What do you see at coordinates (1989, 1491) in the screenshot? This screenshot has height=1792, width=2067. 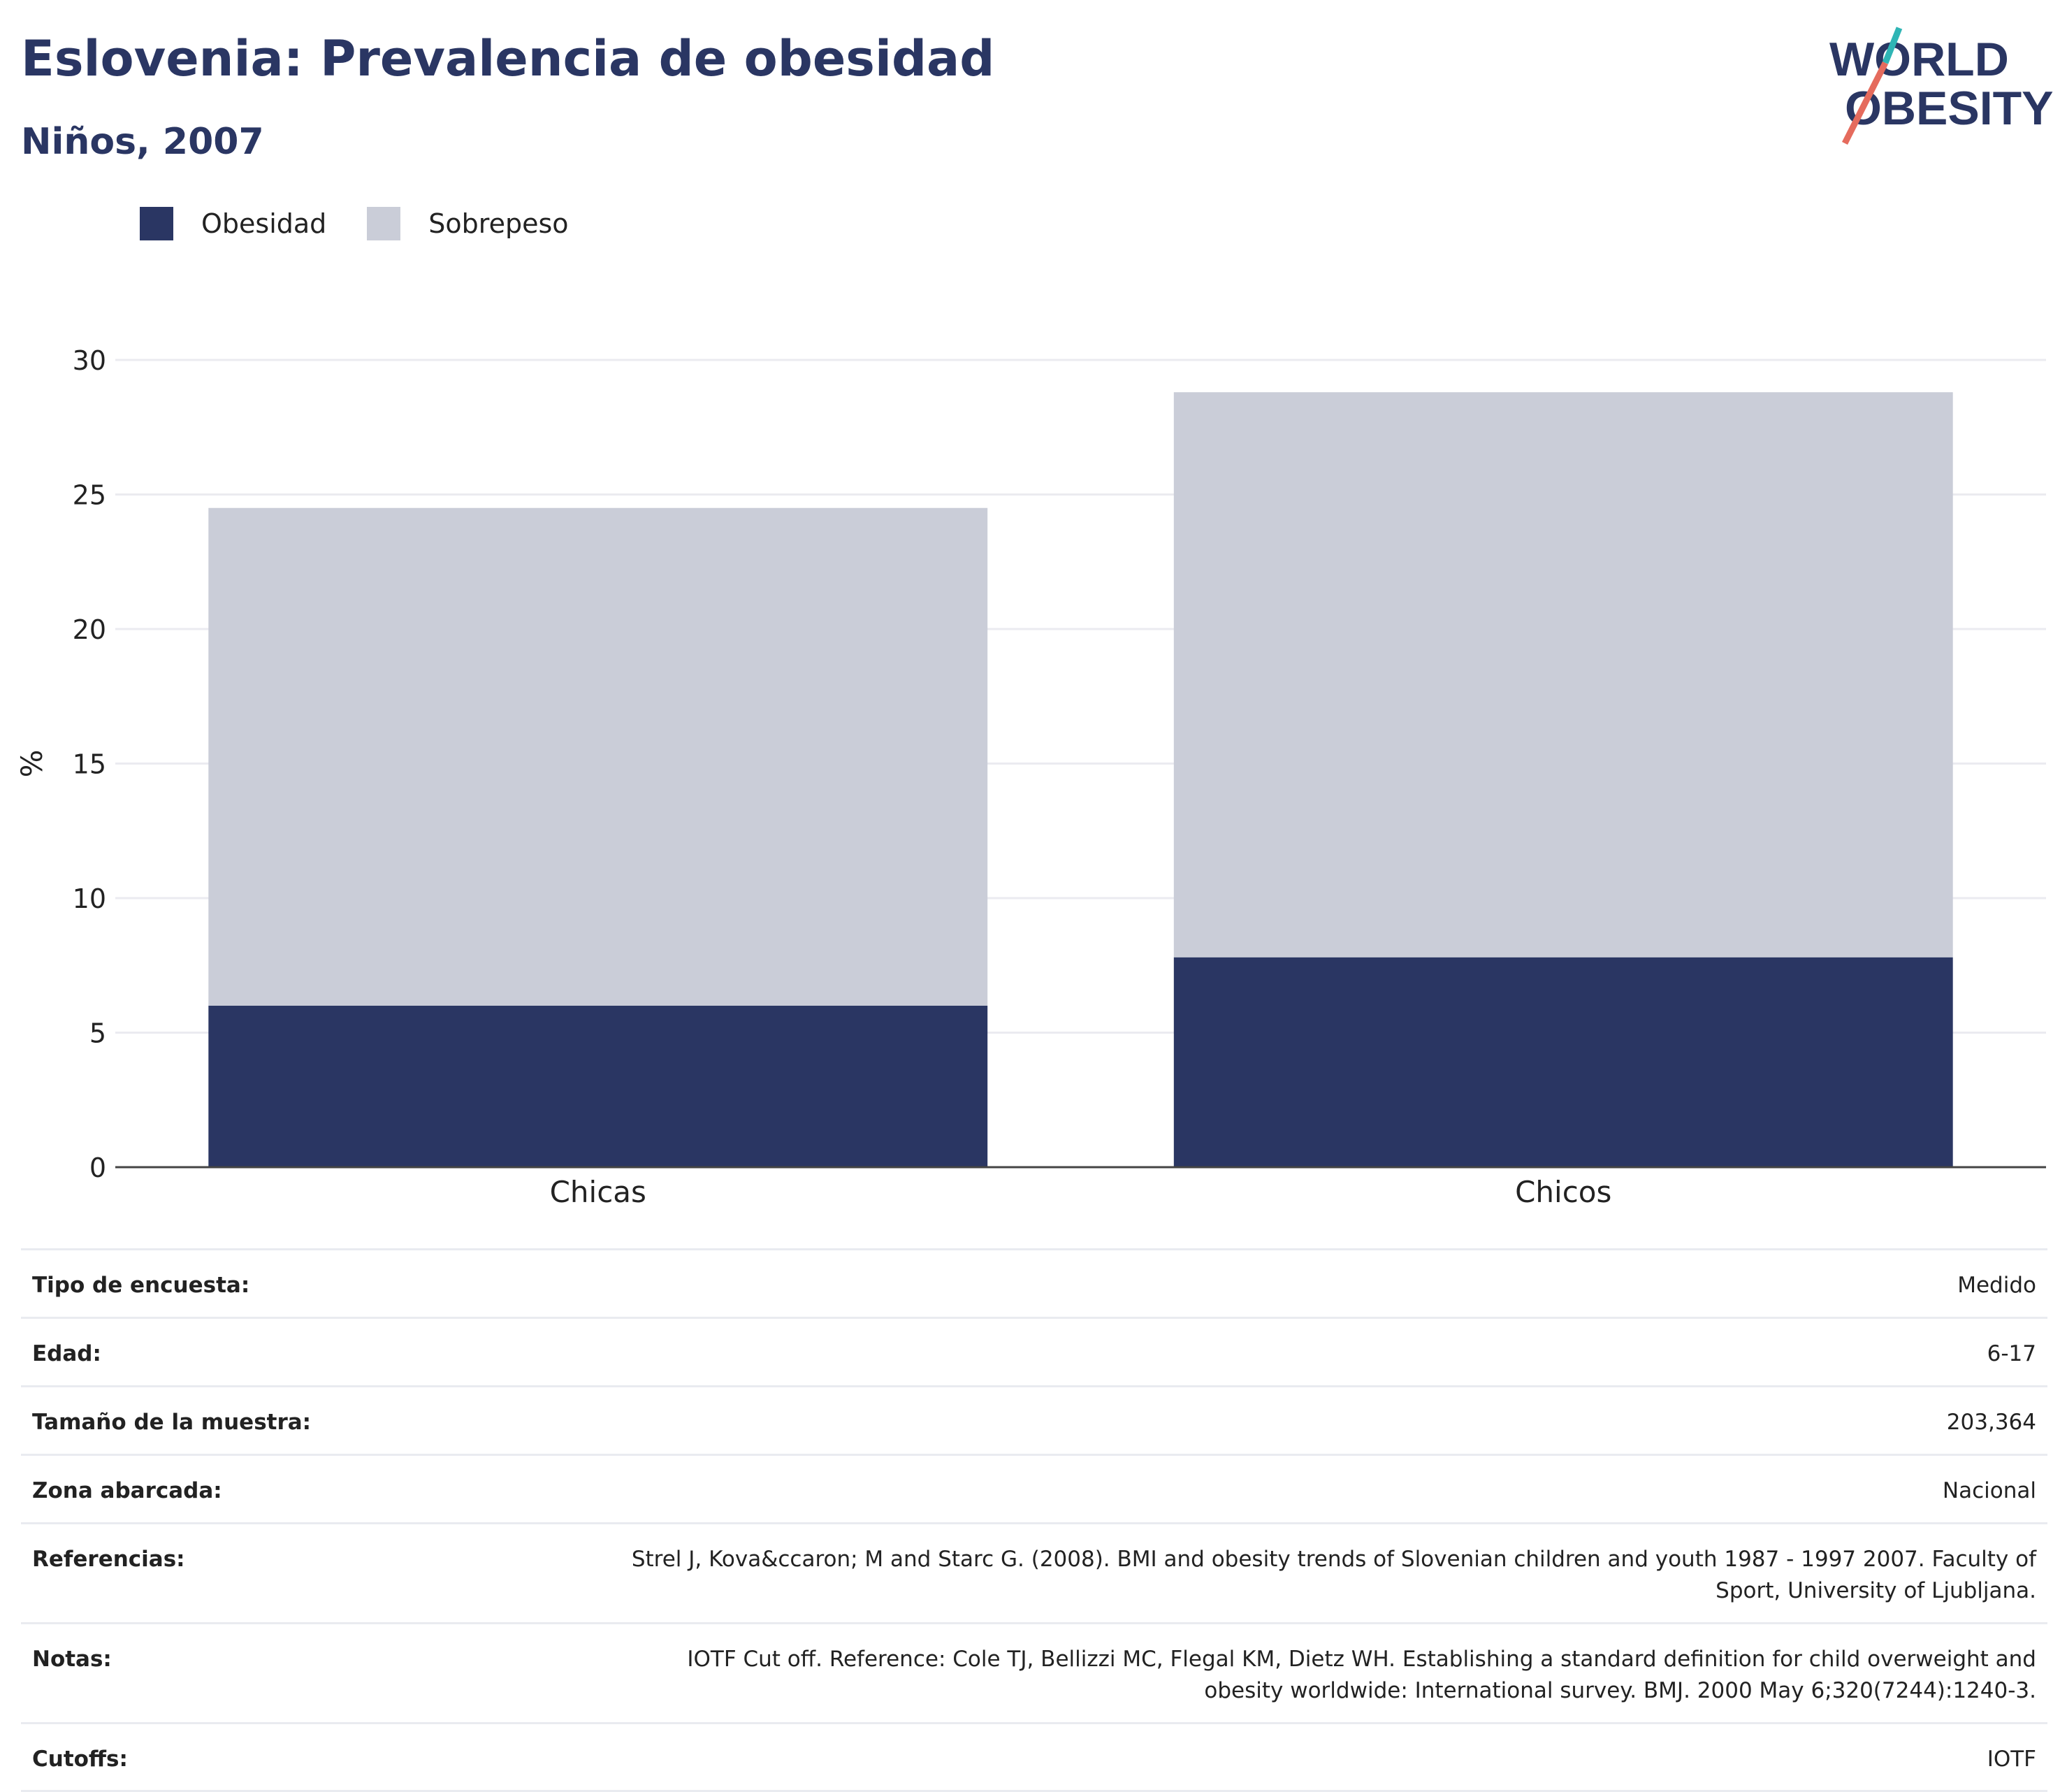 I see `meta-value: Nacional` at bounding box center [1989, 1491].